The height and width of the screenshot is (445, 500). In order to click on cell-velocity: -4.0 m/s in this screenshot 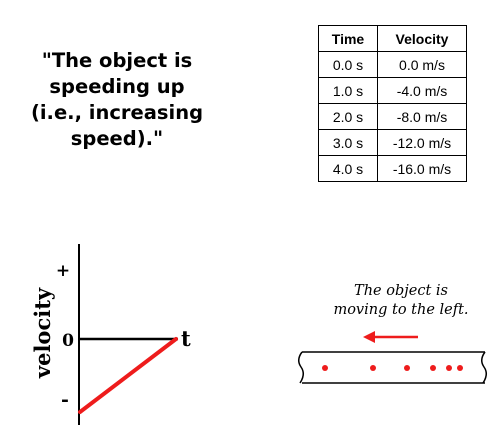, I will do `click(422, 90)`.